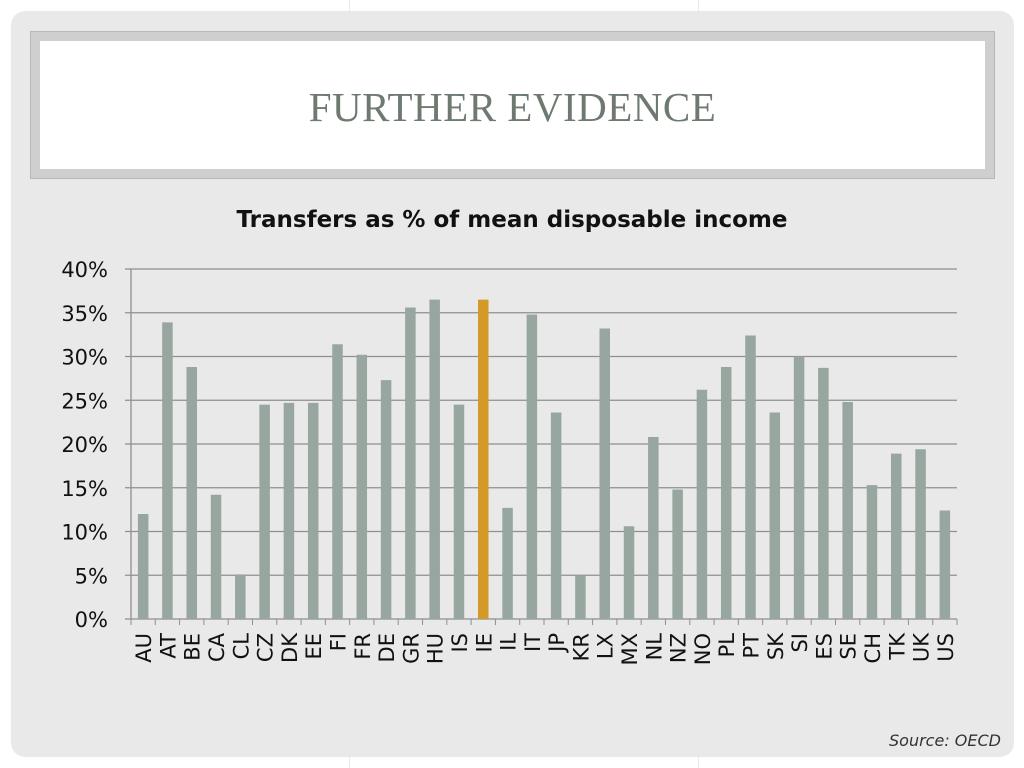  What do you see at coordinates (84, 314) in the screenshot?
I see `y-tick-label: 35%` at bounding box center [84, 314].